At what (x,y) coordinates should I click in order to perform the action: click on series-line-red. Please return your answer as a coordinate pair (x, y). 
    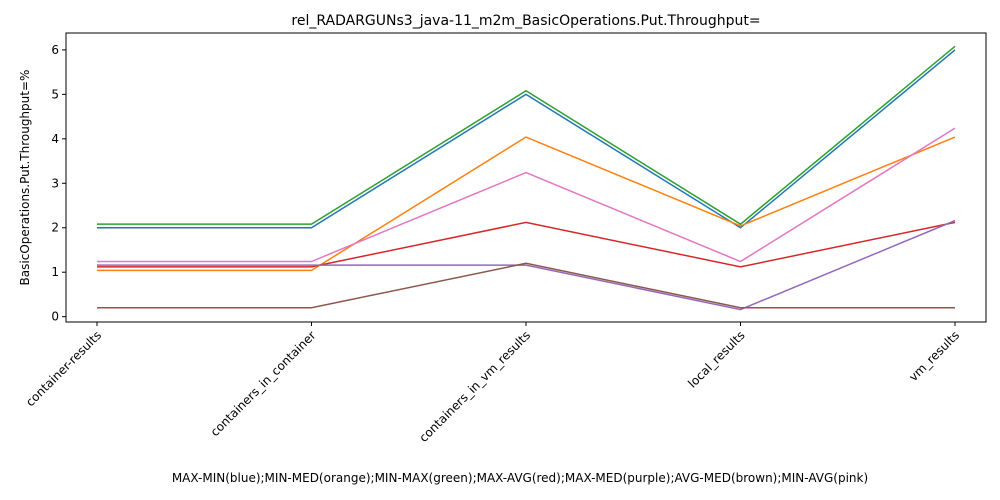
    Looking at the image, I should click on (526, 244).